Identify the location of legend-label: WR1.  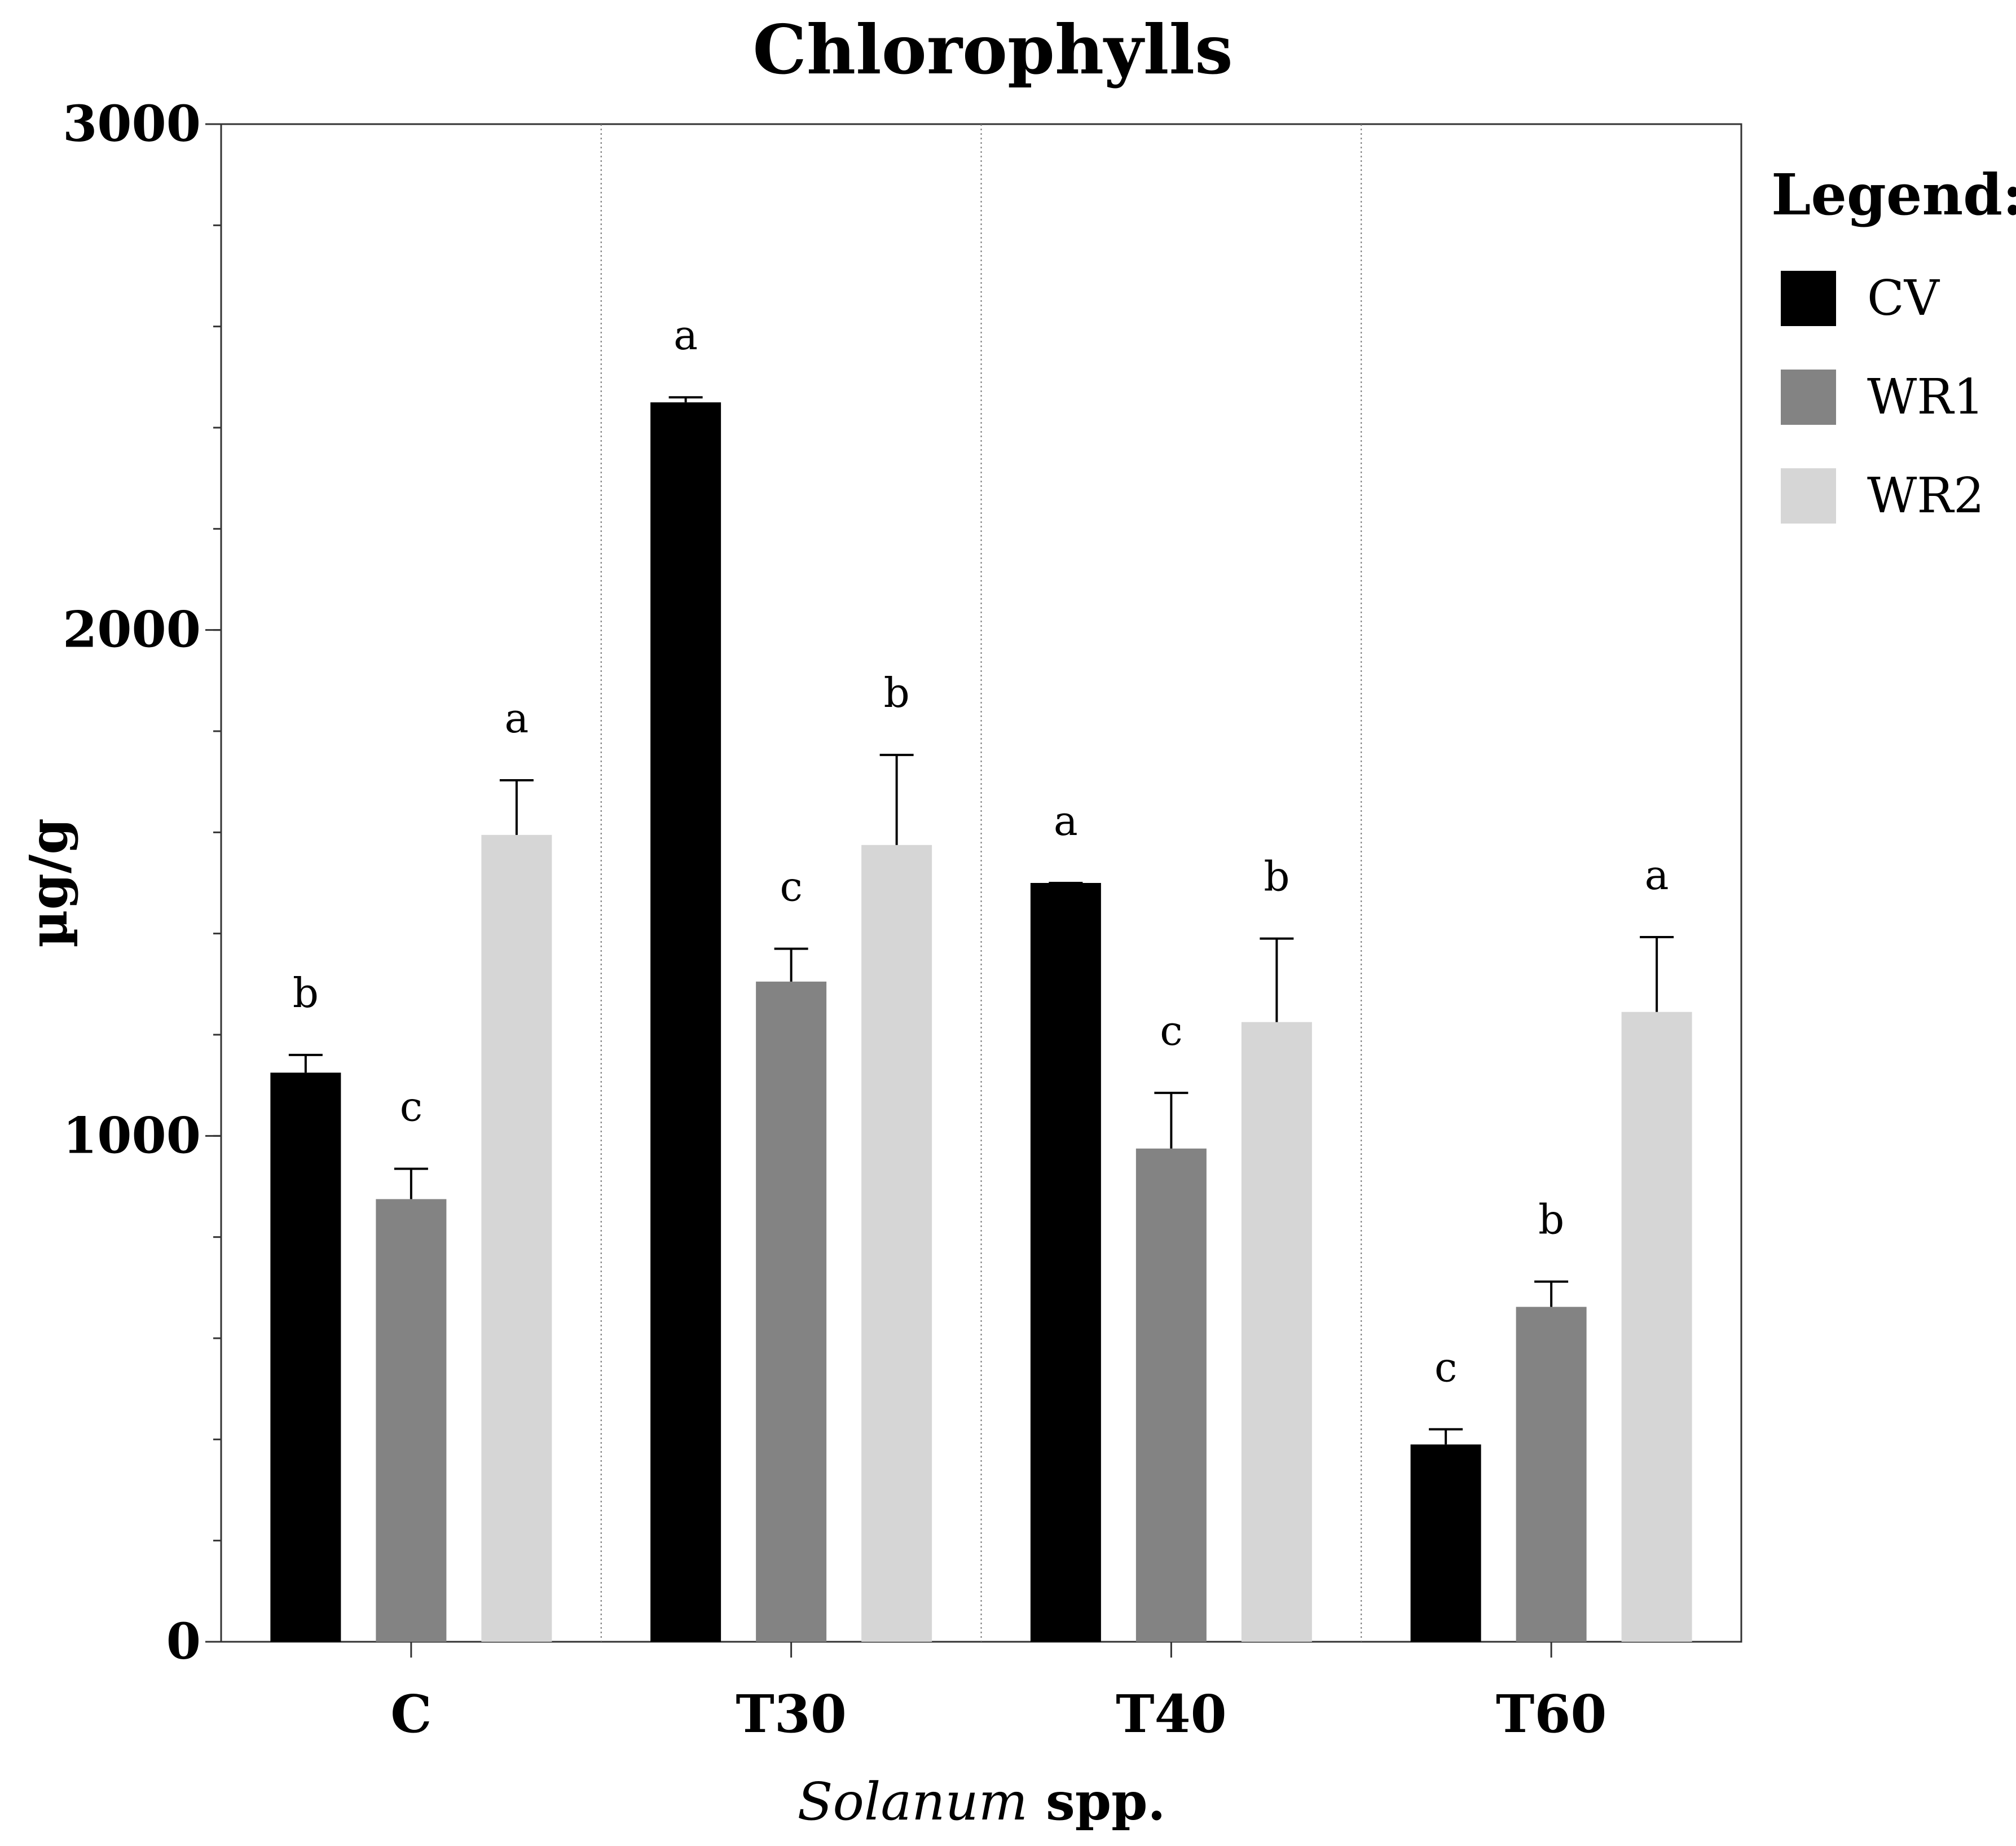
(1925, 397).